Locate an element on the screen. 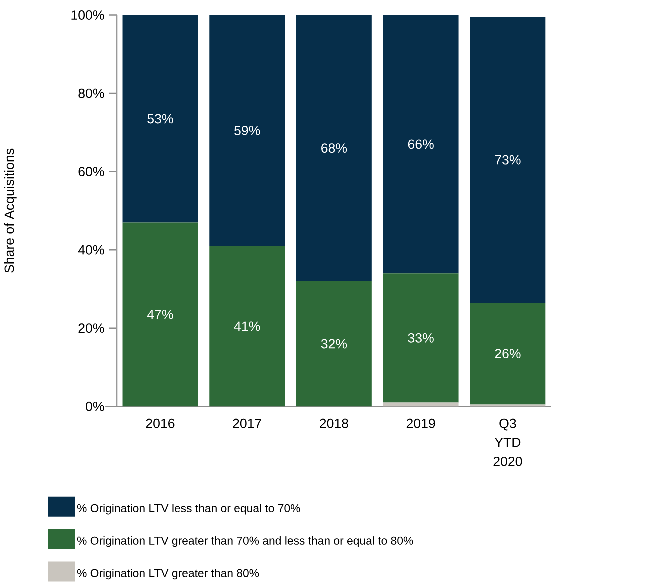 The image size is (654, 588). data-label: 41% is located at coordinates (247, 327).